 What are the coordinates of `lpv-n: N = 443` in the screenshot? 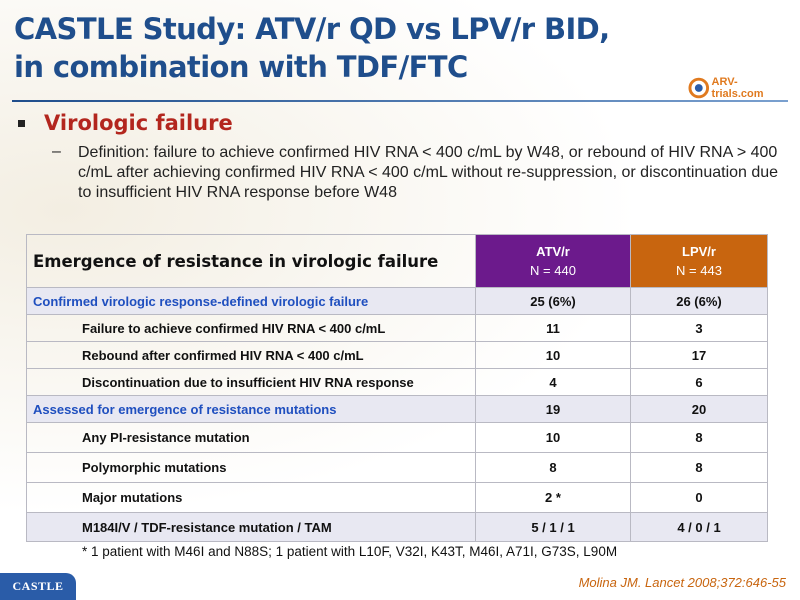 It's located at (699, 270).